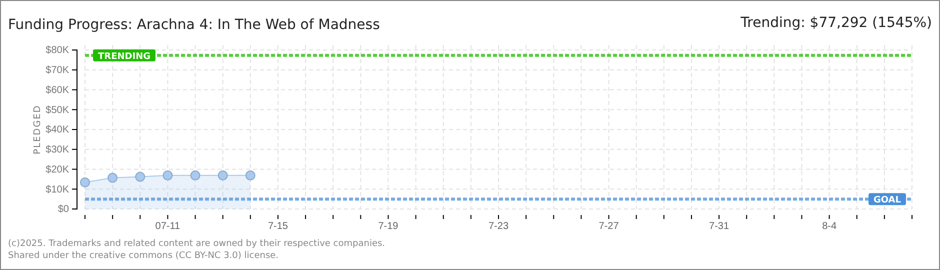 The width and height of the screenshot is (940, 270). I want to click on x-tick-label: 7-27, so click(609, 226).